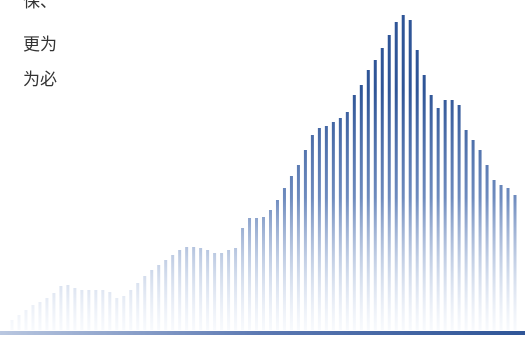 This screenshot has width=525, height=337. Describe the element at coordinates (40, 80) in the screenshot. I see `text-line: 为必` at that location.